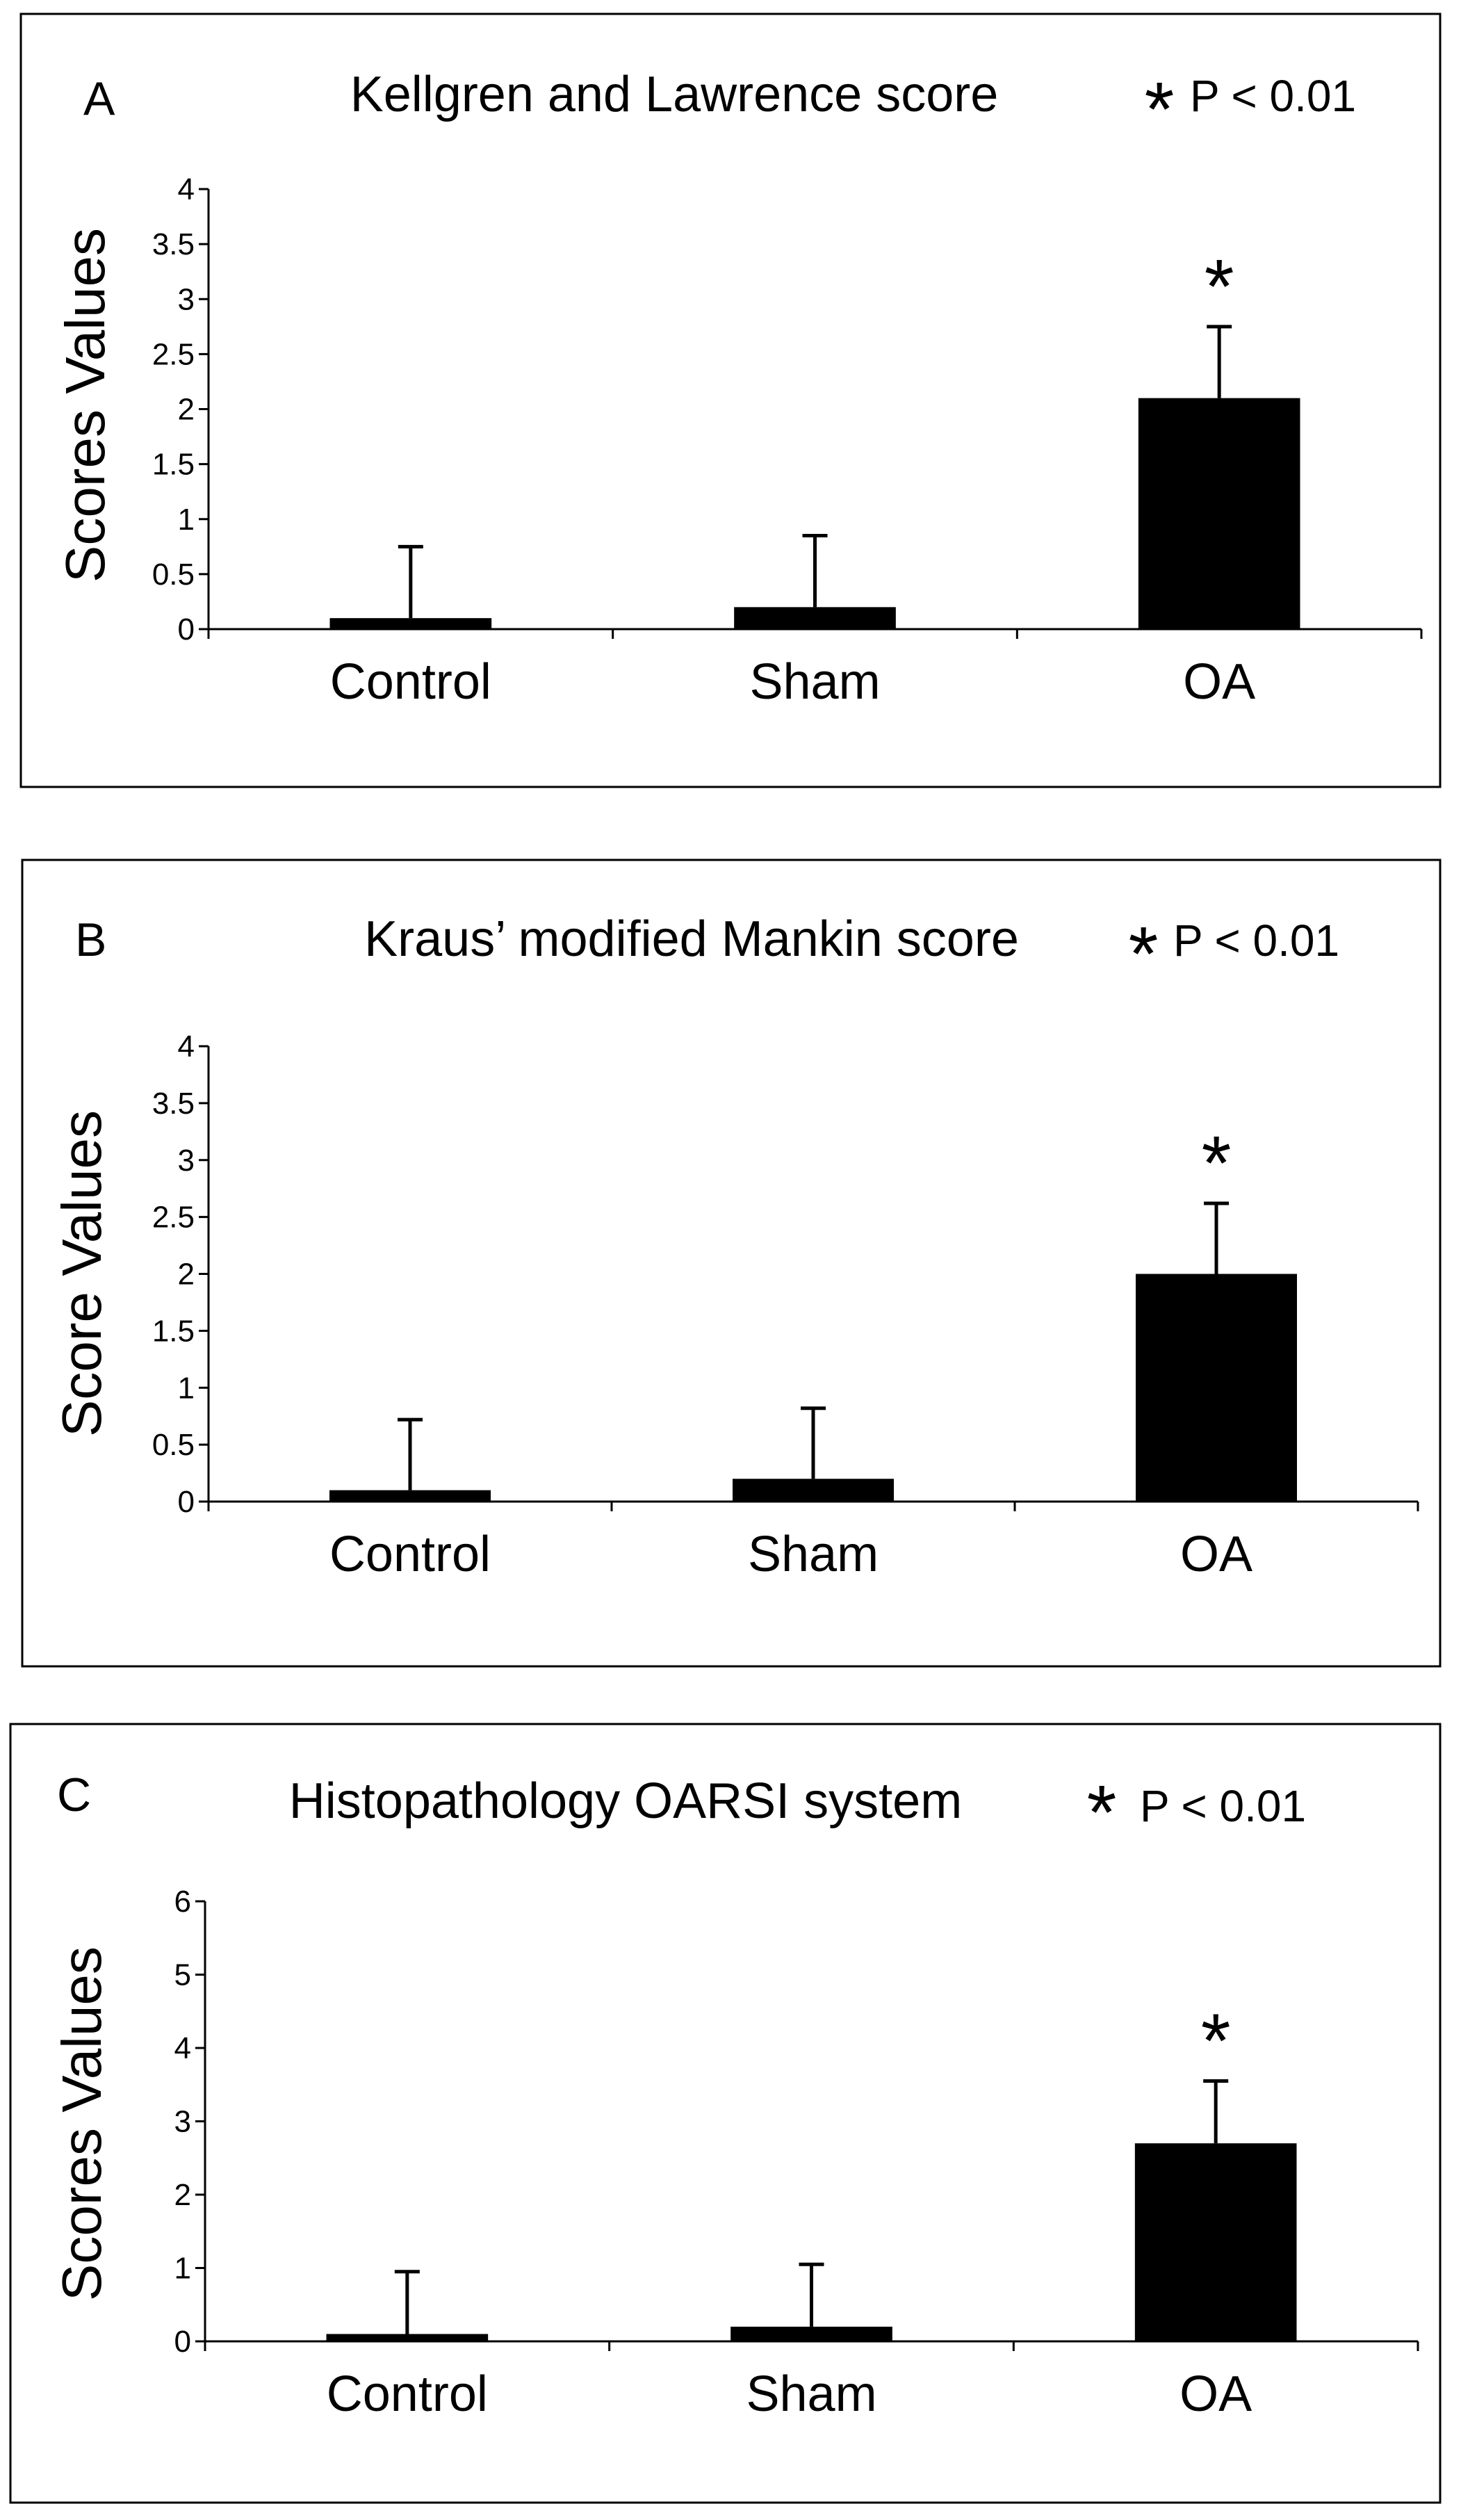  What do you see at coordinates (1217, 1163) in the screenshot?
I see `panel-b-significance-star: *` at bounding box center [1217, 1163].